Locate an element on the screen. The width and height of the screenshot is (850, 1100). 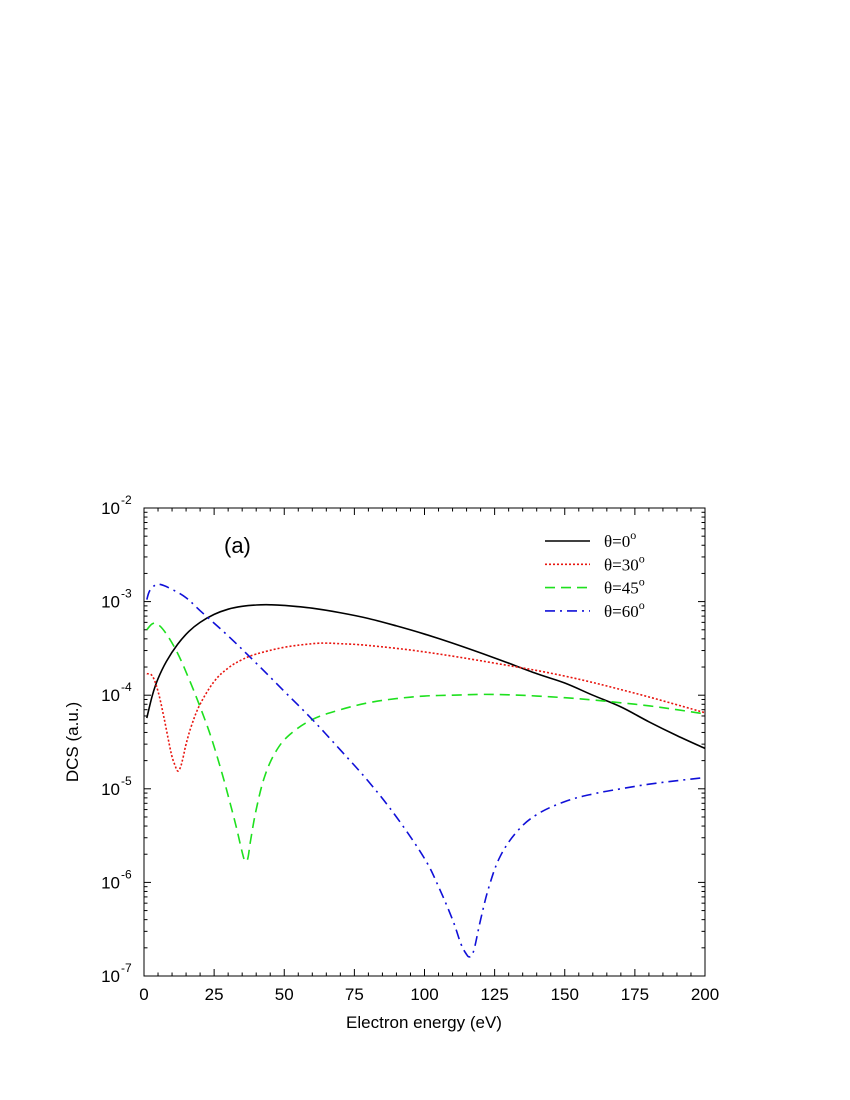
legend-label-2: θ=45o is located at coordinates (624, 586).